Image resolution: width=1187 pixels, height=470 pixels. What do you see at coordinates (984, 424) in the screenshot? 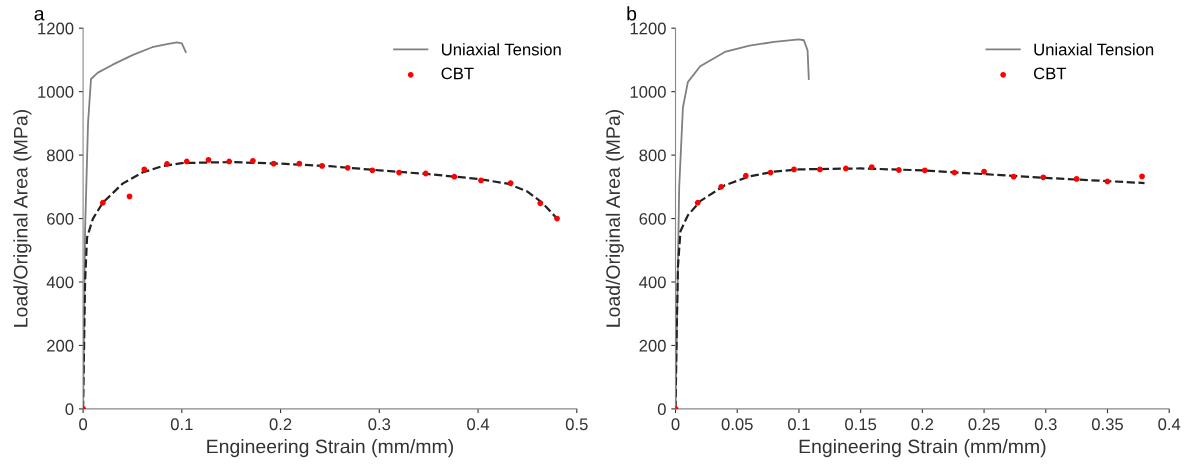
I see `x-tick-label: 0.25` at bounding box center [984, 424].